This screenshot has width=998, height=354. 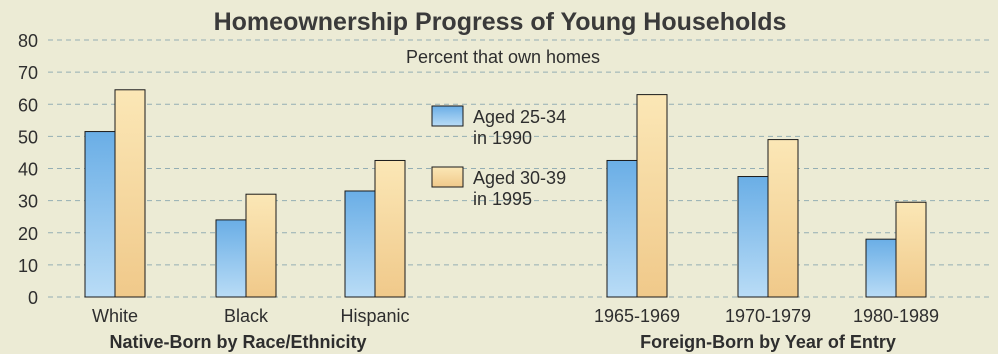 I want to click on legend-label-aged-25-34-line1: Aged 25-34, so click(x=519, y=117).